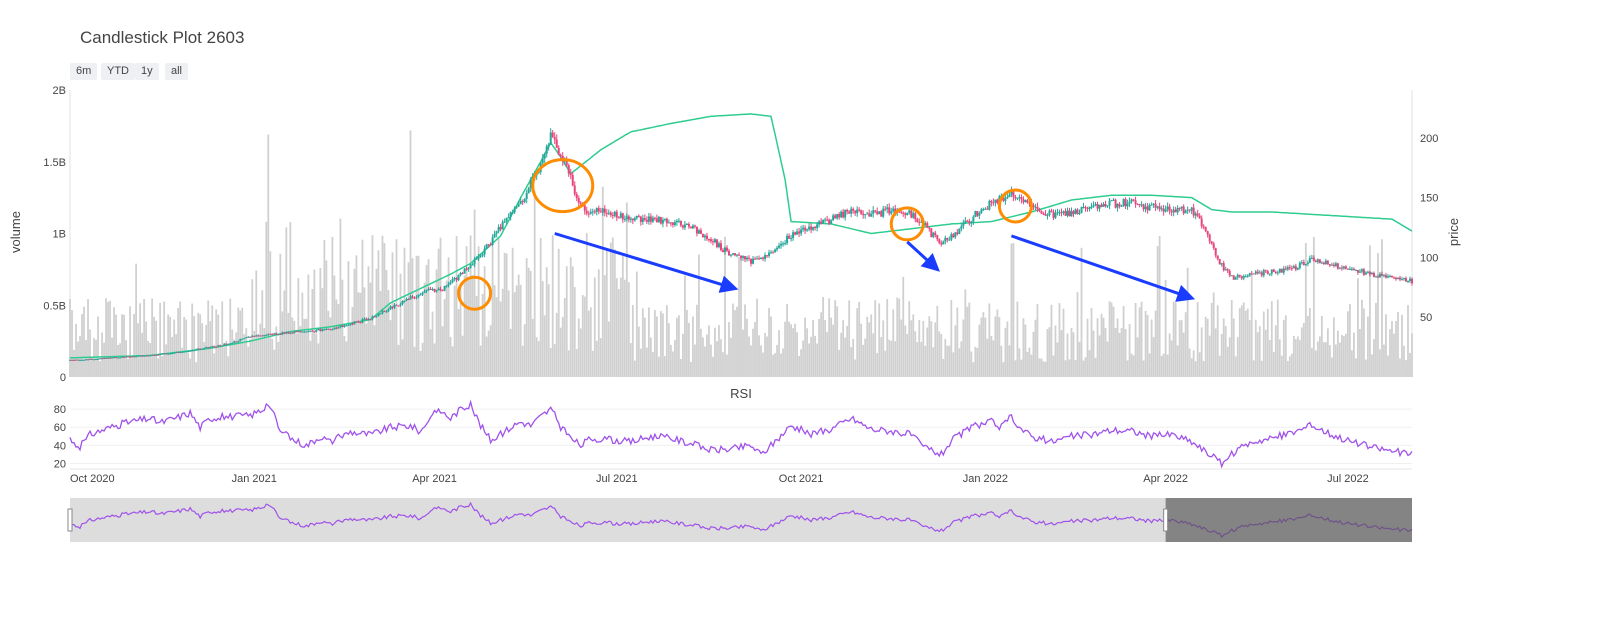 This screenshot has height=625, width=1600. I want to click on range-all-button: all, so click(177, 71).